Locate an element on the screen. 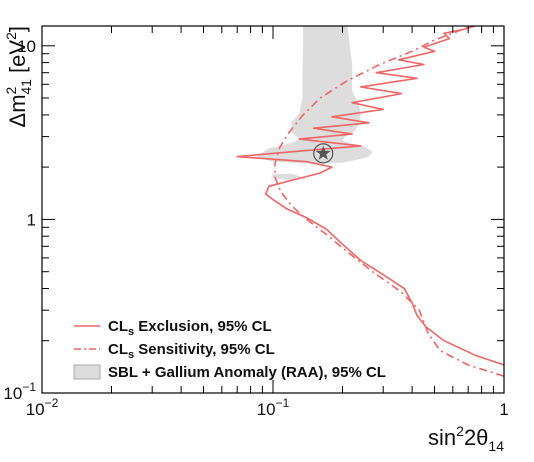  x-title-part: sin is located at coordinates (442, 437).